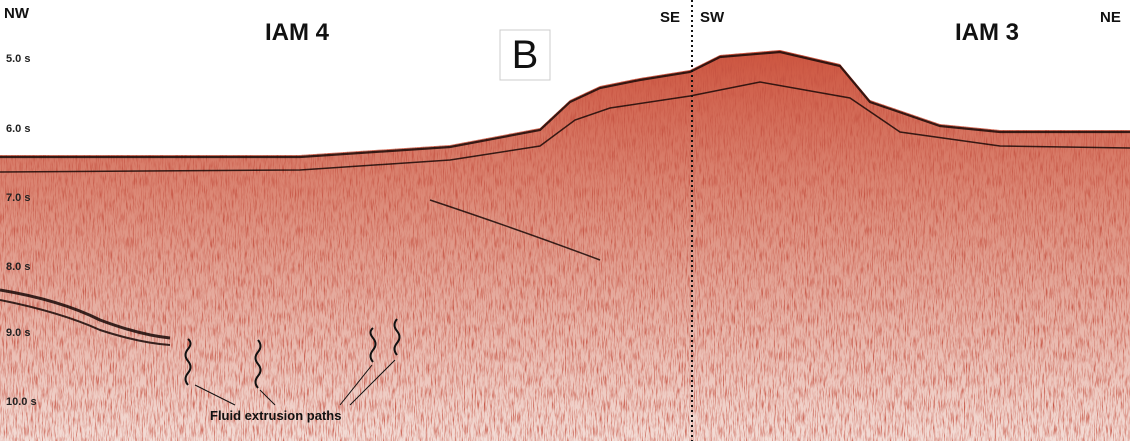 The image size is (1130, 441). What do you see at coordinates (21, 230) in the screenshot?
I see `time-axis: 5.0 s 6.0 s 7.0 s 8.0 s 9.0 s 10.0 s` at bounding box center [21, 230].